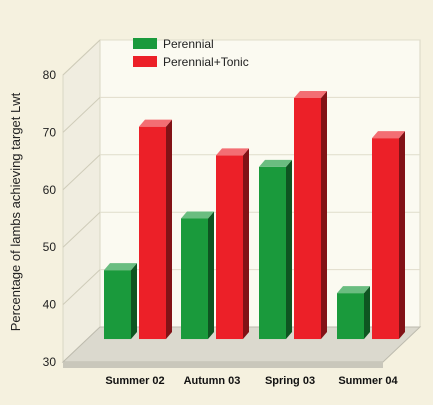  I want to click on category-labels: Summer 02 Autumn 03 Spring 03 Summer 04, so click(251, 381).